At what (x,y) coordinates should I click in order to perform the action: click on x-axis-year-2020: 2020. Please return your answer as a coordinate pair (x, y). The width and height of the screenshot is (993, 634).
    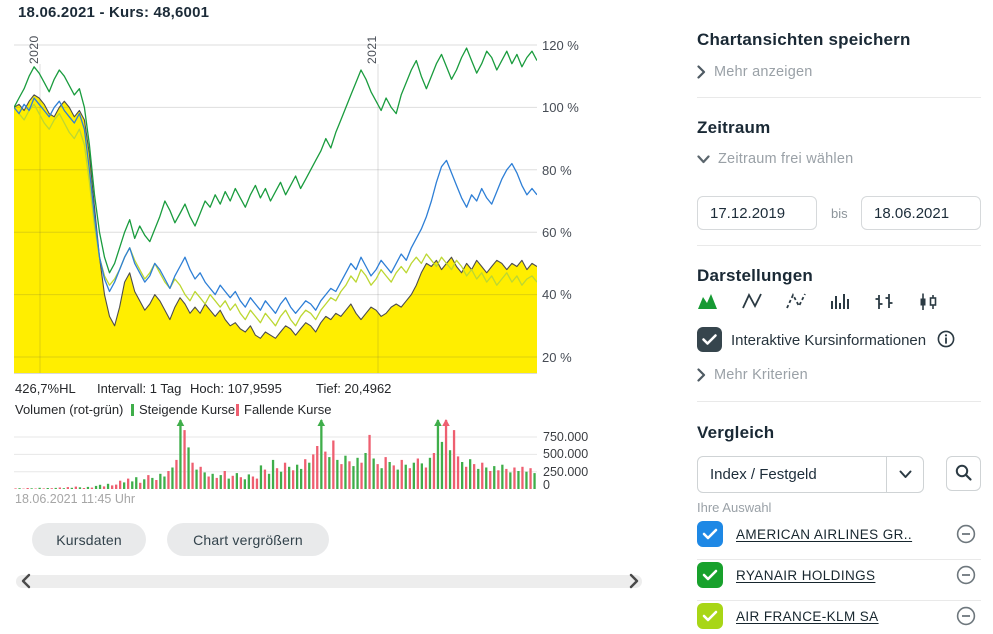
    Looking at the image, I should click on (34, 49).